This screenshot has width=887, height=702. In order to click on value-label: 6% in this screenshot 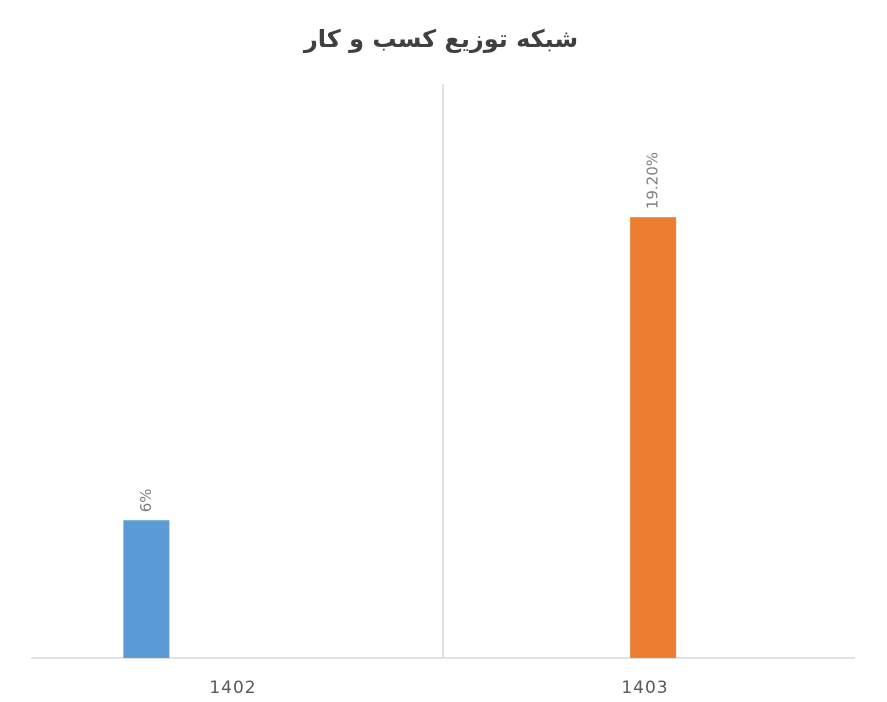, I will do `click(146, 500)`.